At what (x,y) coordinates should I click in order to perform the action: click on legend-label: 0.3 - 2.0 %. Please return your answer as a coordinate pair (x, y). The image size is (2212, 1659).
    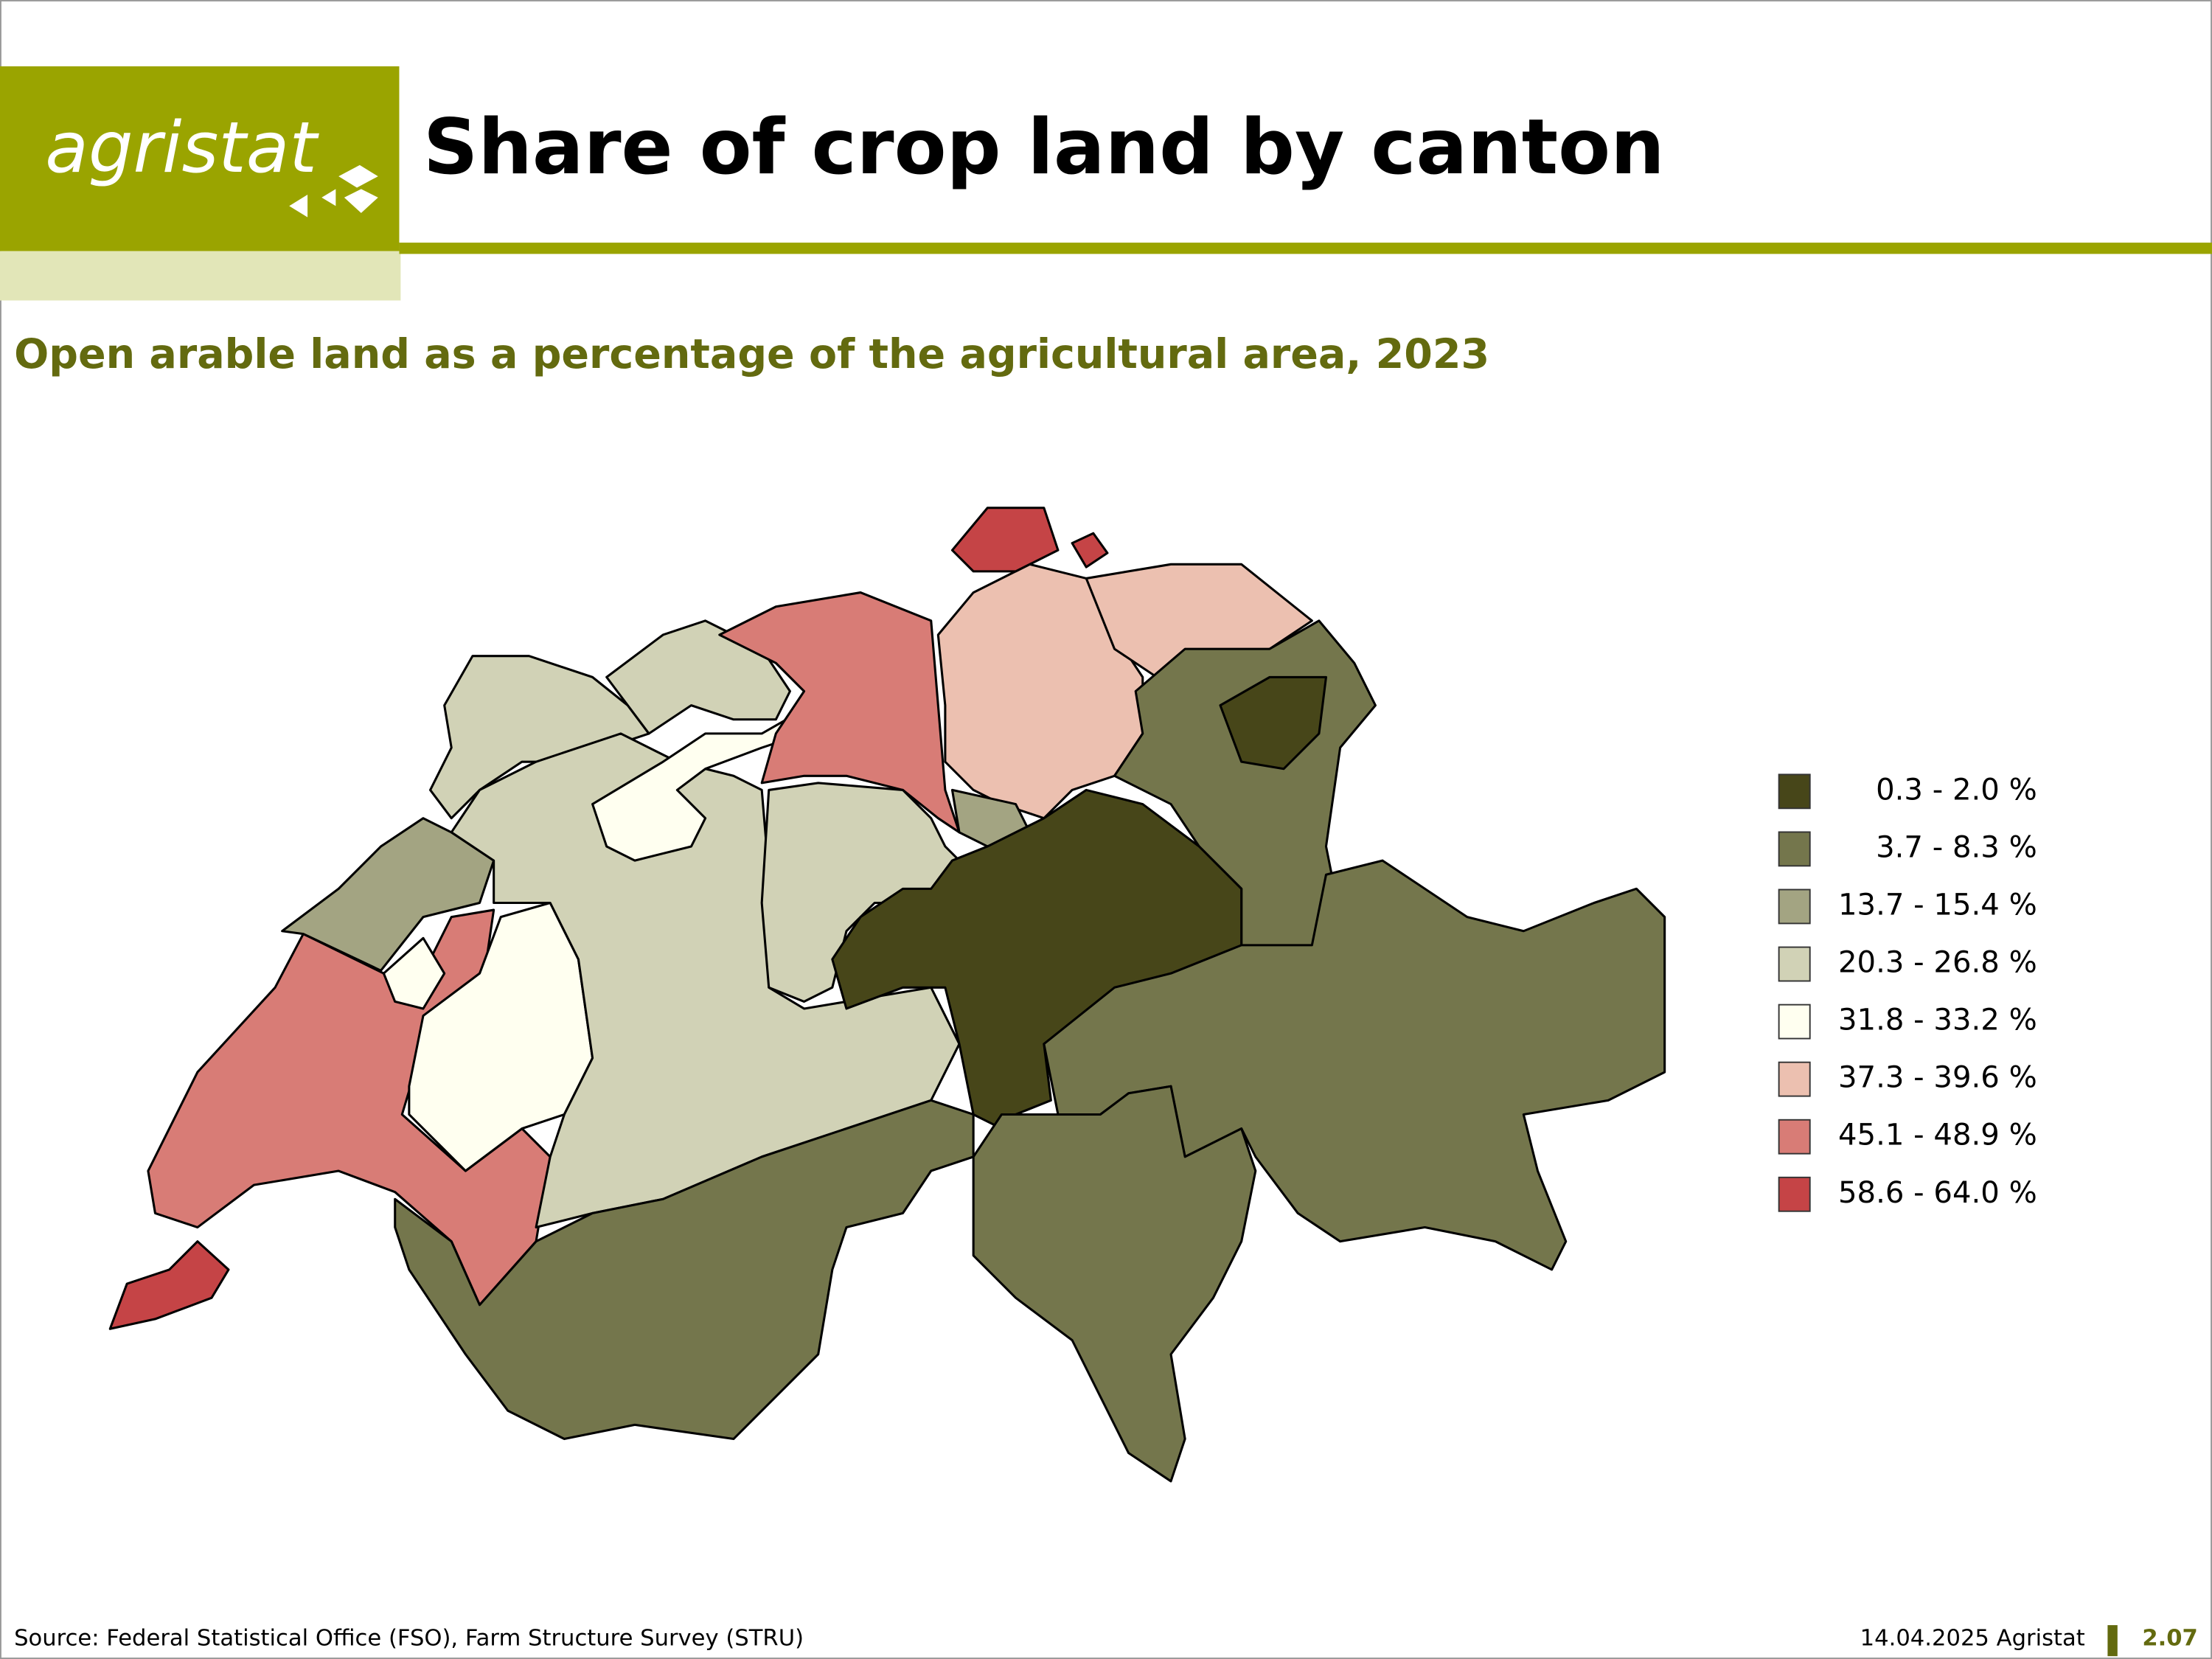
    Looking at the image, I should click on (1956, 790).